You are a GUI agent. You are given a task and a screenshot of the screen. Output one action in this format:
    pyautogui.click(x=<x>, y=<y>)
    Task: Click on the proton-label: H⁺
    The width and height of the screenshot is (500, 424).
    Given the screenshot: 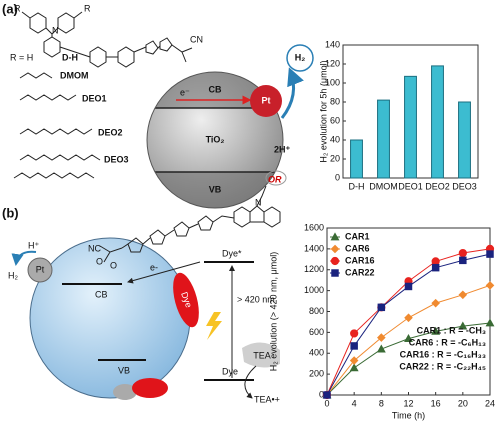 What is the action you would take?
    pyautogui.click(x=33, y=245)
    